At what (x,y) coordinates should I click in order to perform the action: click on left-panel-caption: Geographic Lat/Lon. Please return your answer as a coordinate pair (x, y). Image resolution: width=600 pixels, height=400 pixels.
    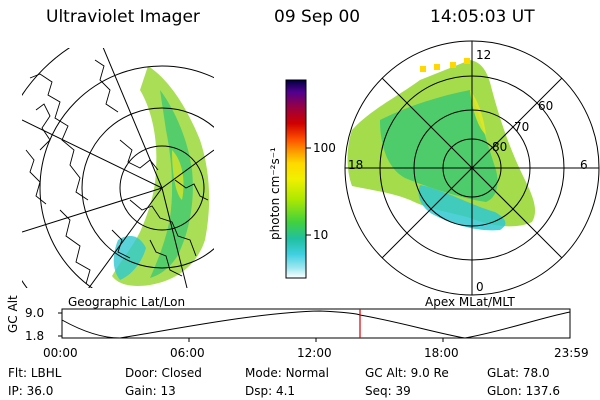
    Looking at the image, I should click on (127, 302).